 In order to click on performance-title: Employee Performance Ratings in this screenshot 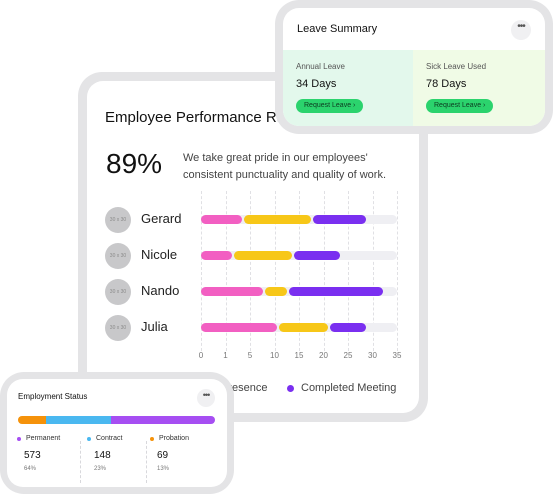, I will do `click(211, 117)`.